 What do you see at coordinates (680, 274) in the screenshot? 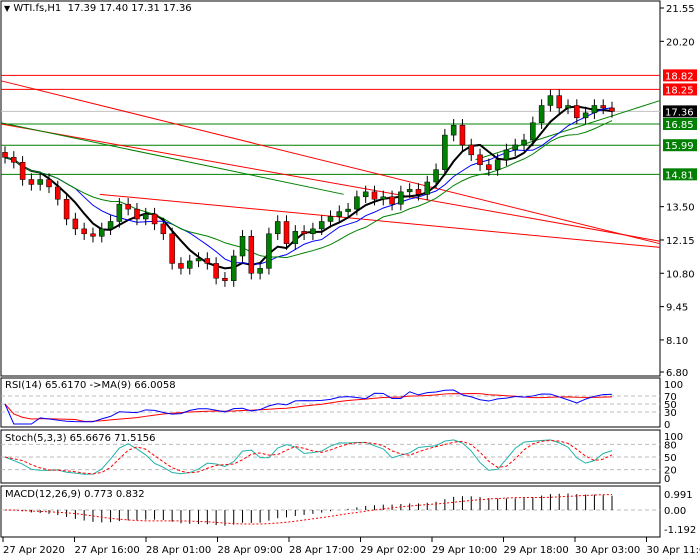
I see `price-tick-label: 10.80` at bounding box center [680, 274].